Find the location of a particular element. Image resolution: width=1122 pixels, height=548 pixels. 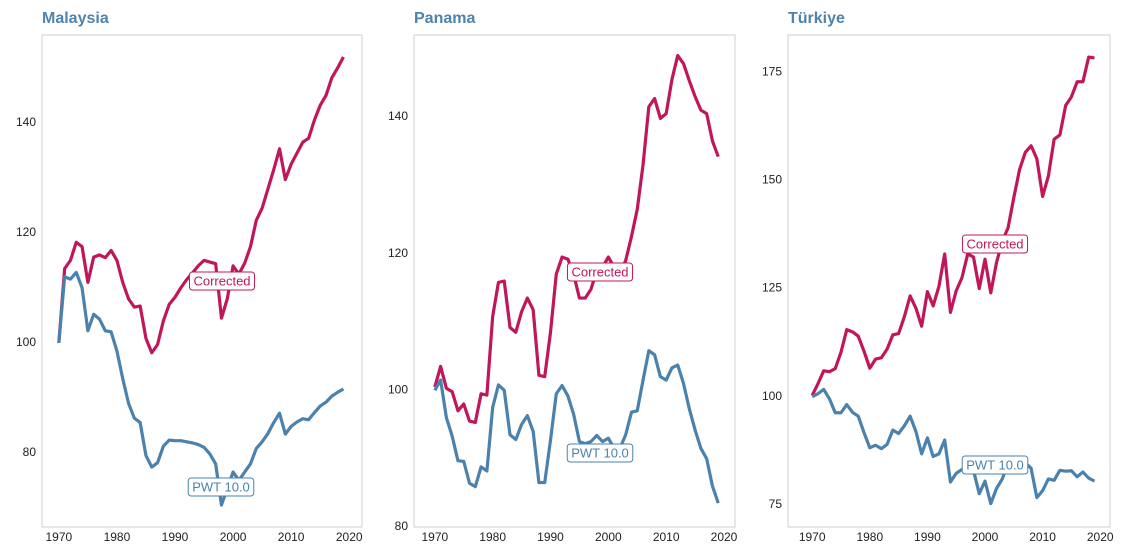

panel-title: Panama is located at coordinates (444, 18).